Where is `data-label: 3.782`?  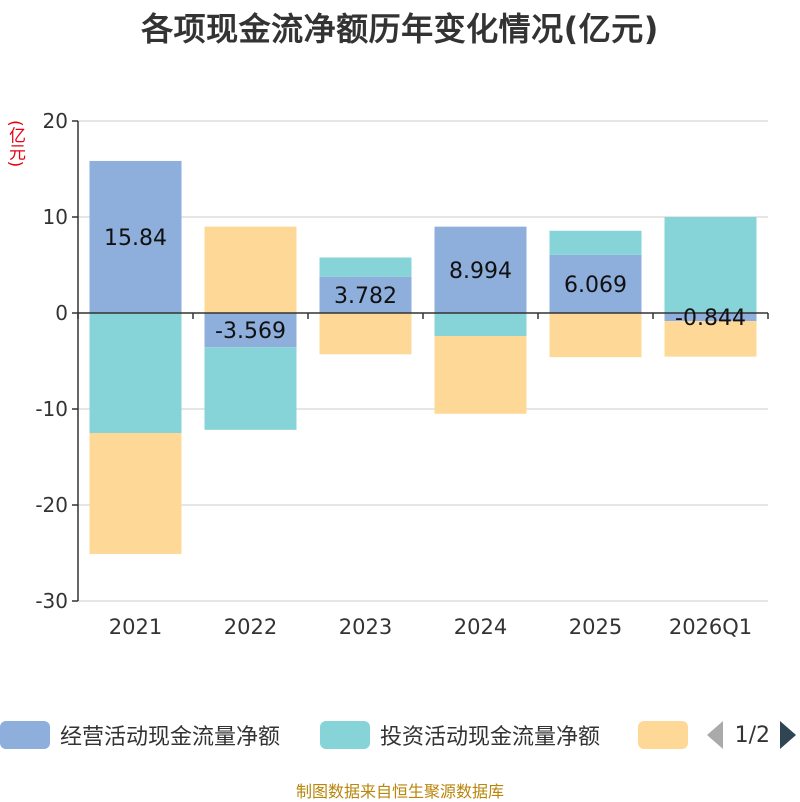 data-label: 3.782 is located at coordinates (365, 296).